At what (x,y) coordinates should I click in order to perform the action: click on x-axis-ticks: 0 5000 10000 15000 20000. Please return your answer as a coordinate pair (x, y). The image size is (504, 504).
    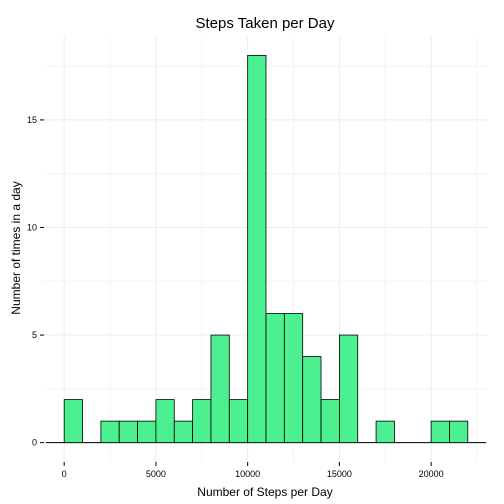
    Looking at the image, I should click on (253, 470).